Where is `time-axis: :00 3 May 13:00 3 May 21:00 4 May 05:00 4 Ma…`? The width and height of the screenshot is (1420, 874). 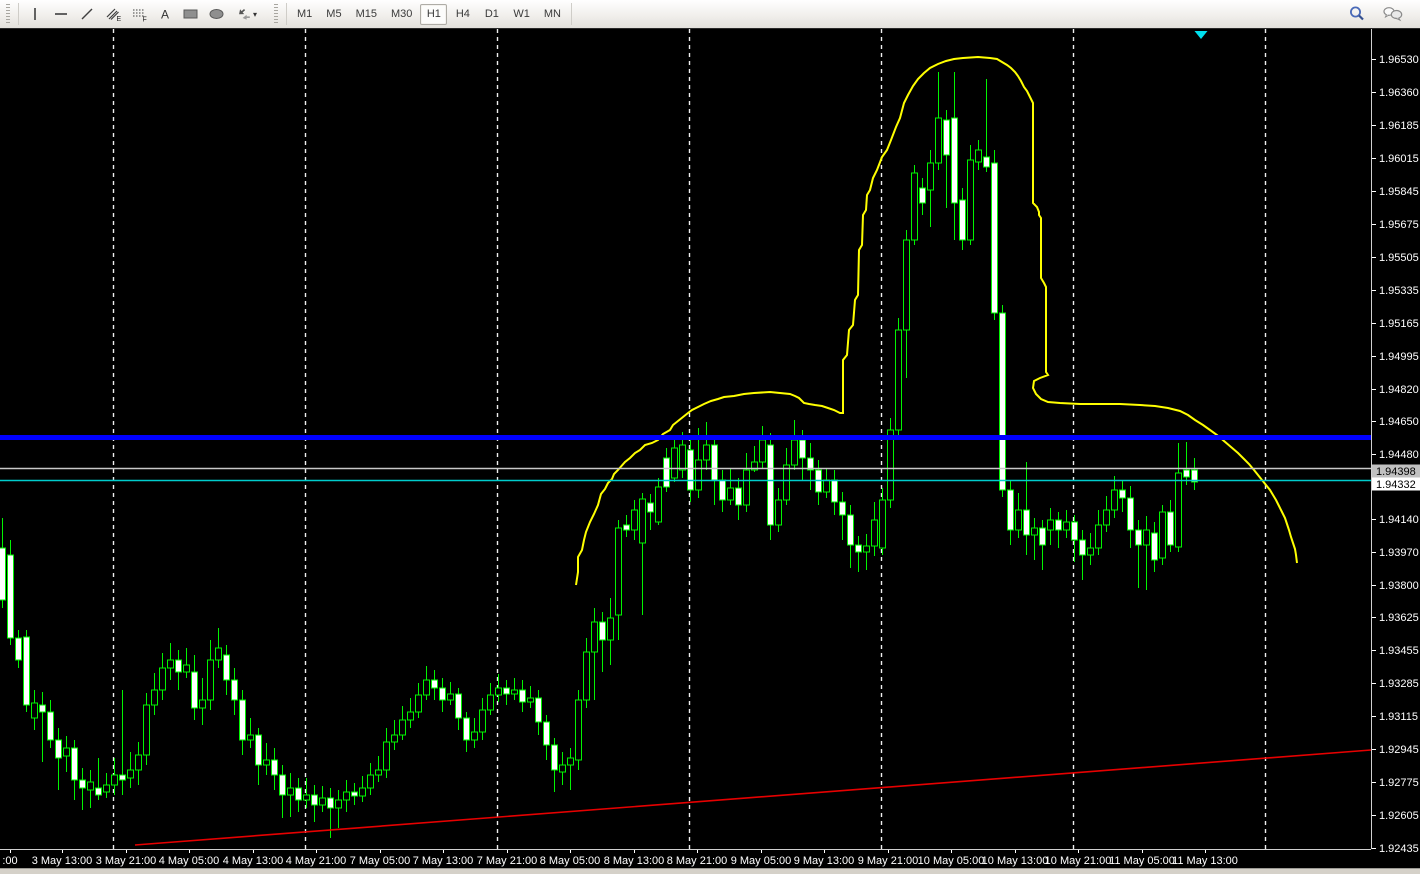 time-axis: :00 3 May 13:00 3 May 21:00 4 May 05:00 4 Ma… is located at coordinates (620, 858).